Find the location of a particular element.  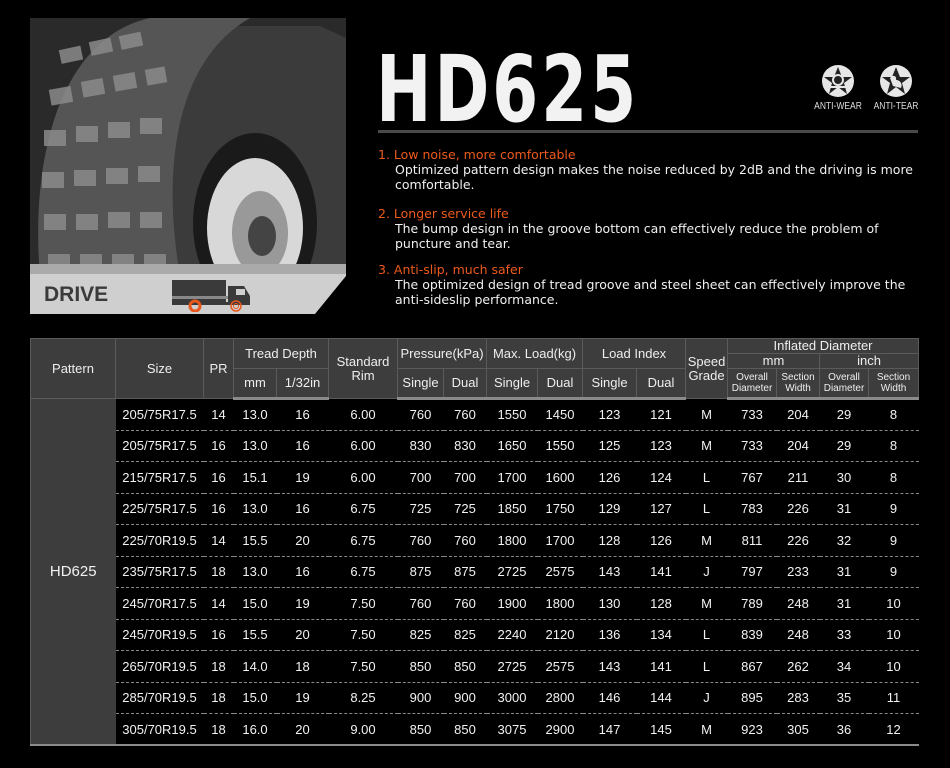

table-cell: 136 is located at coordinates (609, 635).